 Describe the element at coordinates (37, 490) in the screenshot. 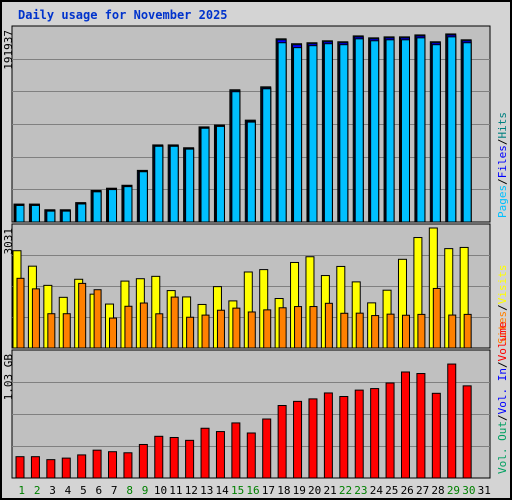

I see `day-label-2: 2` at that location.